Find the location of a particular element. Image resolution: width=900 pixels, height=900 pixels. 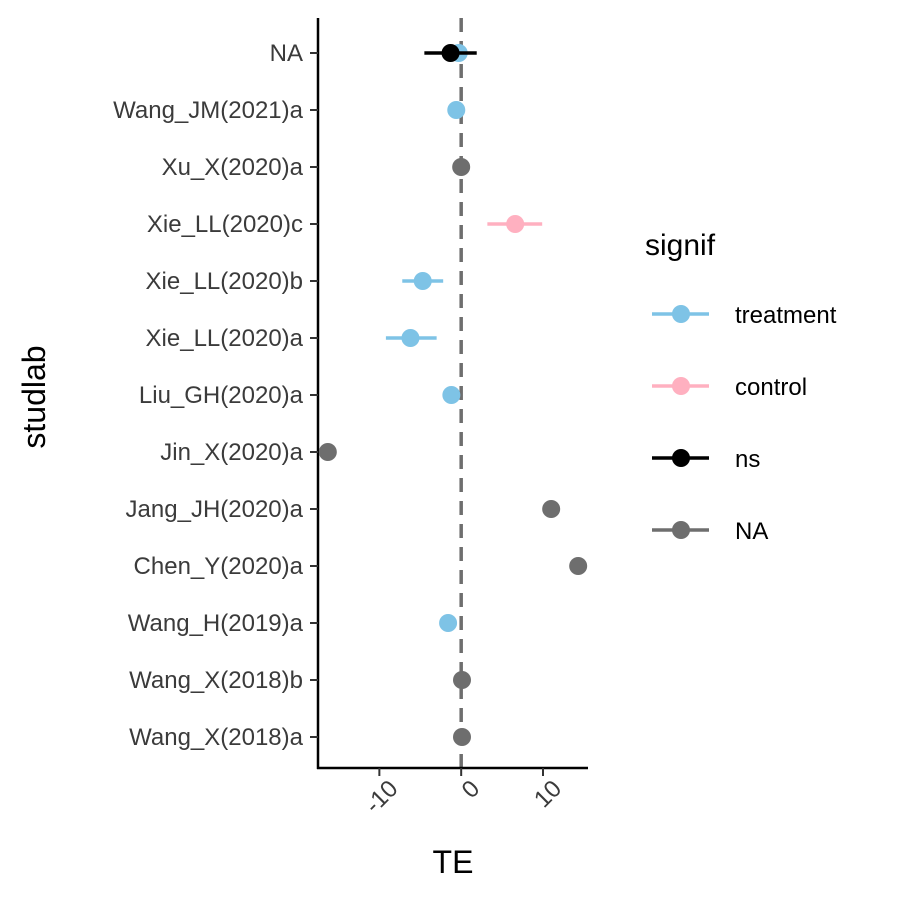

y-tick-label: Xu_X(2020)a is located at coordinates (233, 167).